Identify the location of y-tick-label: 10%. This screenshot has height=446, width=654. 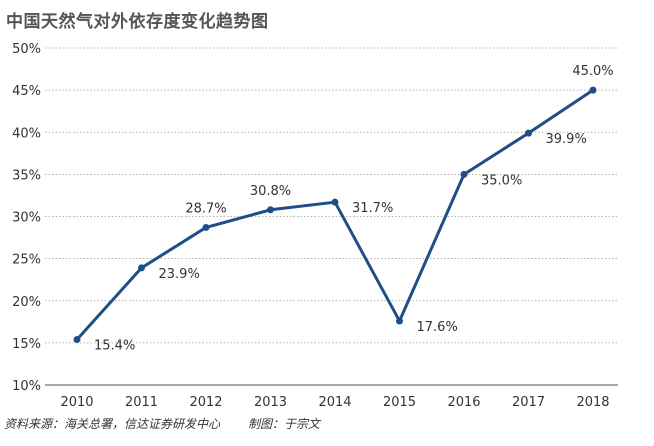
(26, 386).